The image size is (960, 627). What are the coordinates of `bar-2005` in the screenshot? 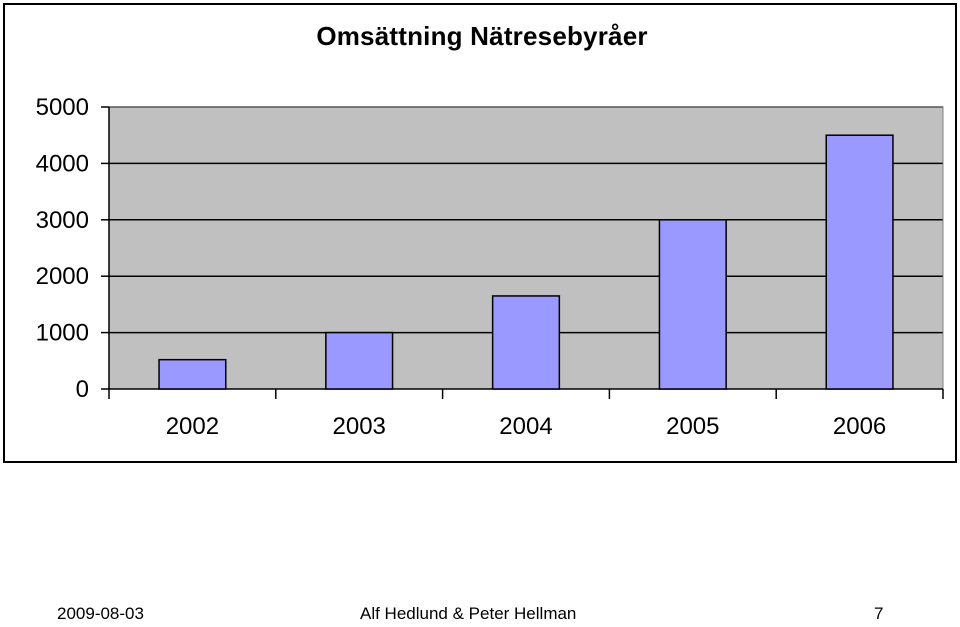 It's located at (692, 304).